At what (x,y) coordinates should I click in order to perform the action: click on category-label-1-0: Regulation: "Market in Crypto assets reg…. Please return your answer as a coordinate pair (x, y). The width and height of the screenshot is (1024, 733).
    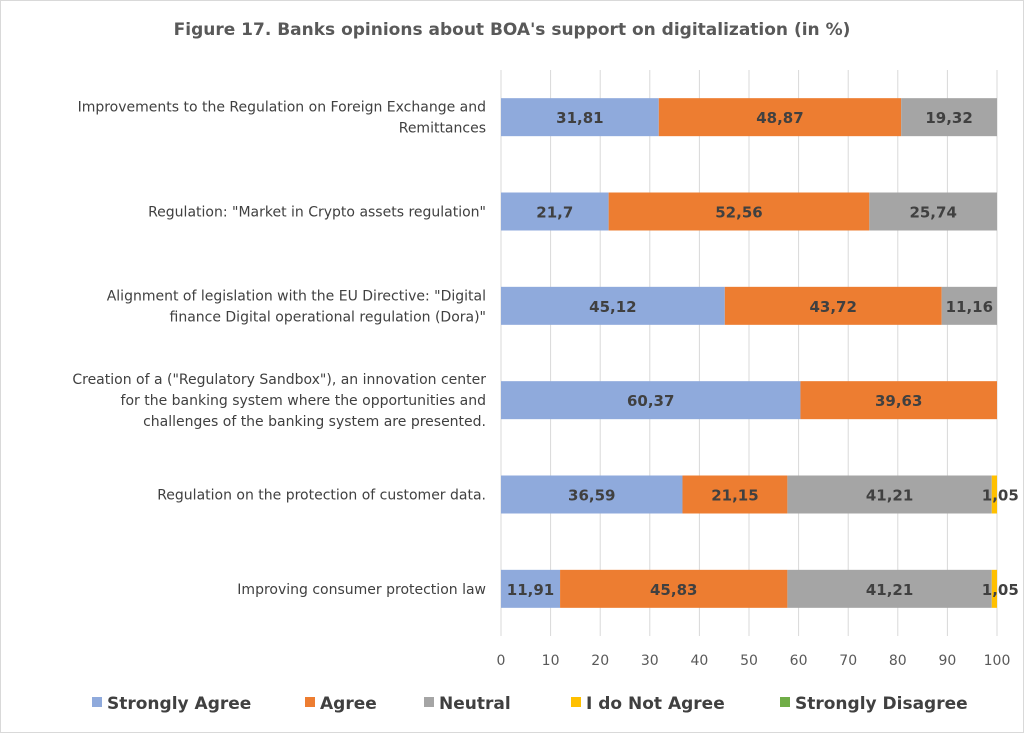
    Looking at the image, I should click on (317, 213).